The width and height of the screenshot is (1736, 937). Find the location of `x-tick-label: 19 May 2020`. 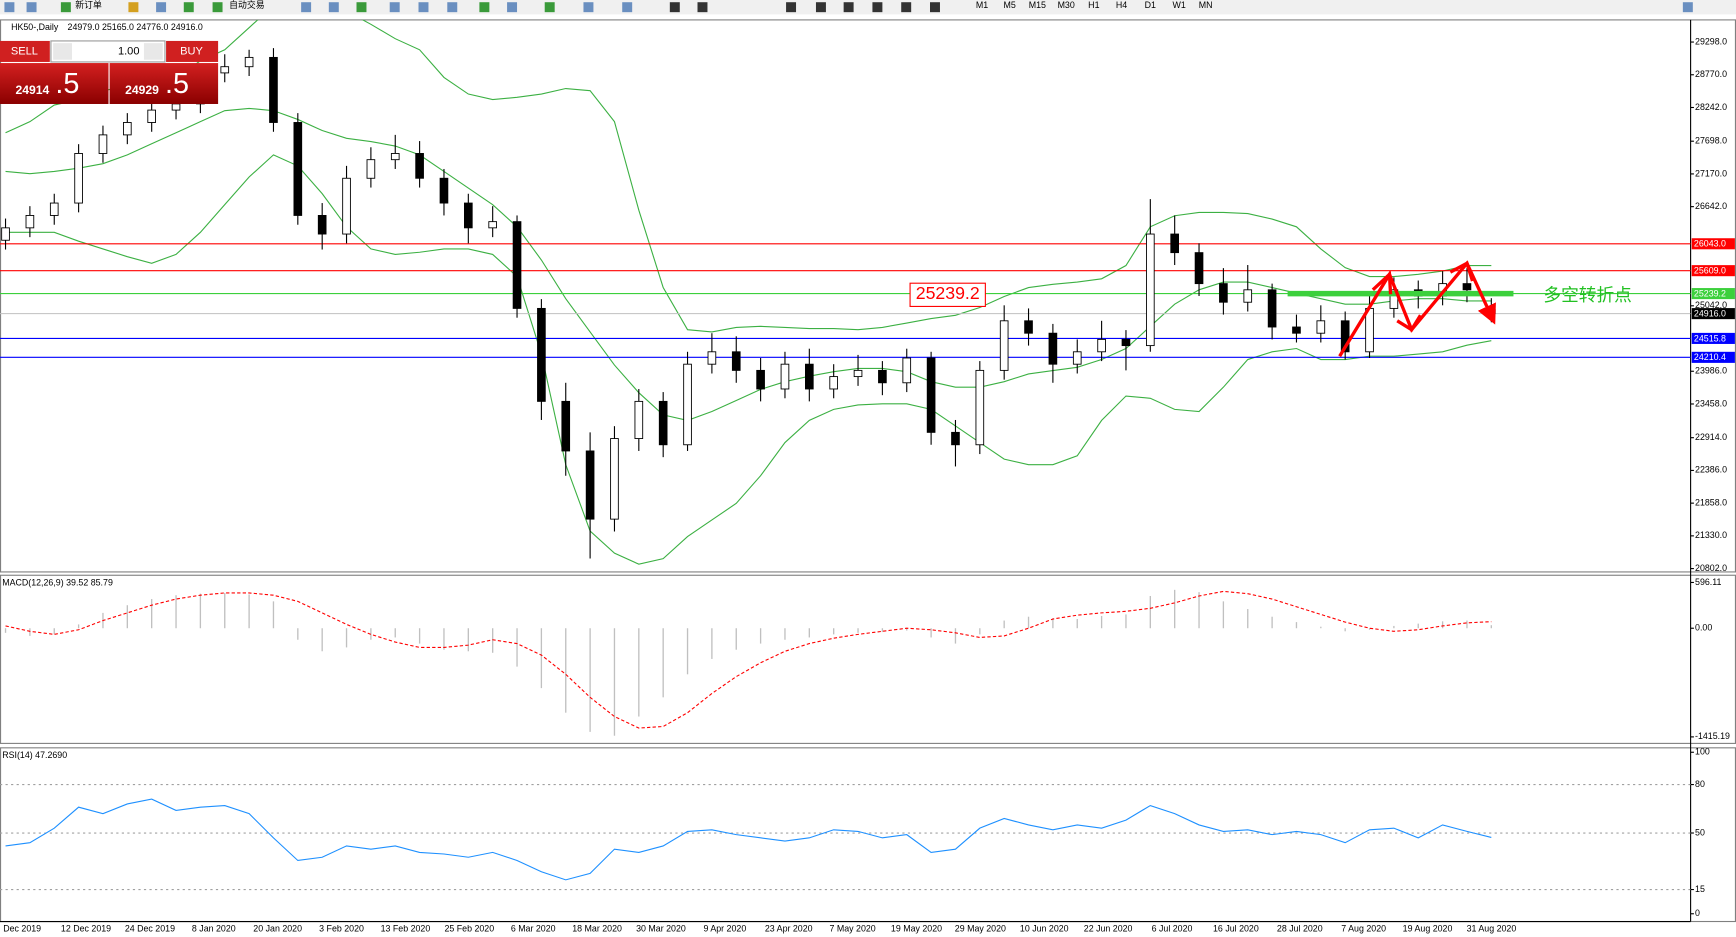

x-tick-label: 19 May 2020 is located at coordinates (916, 929).